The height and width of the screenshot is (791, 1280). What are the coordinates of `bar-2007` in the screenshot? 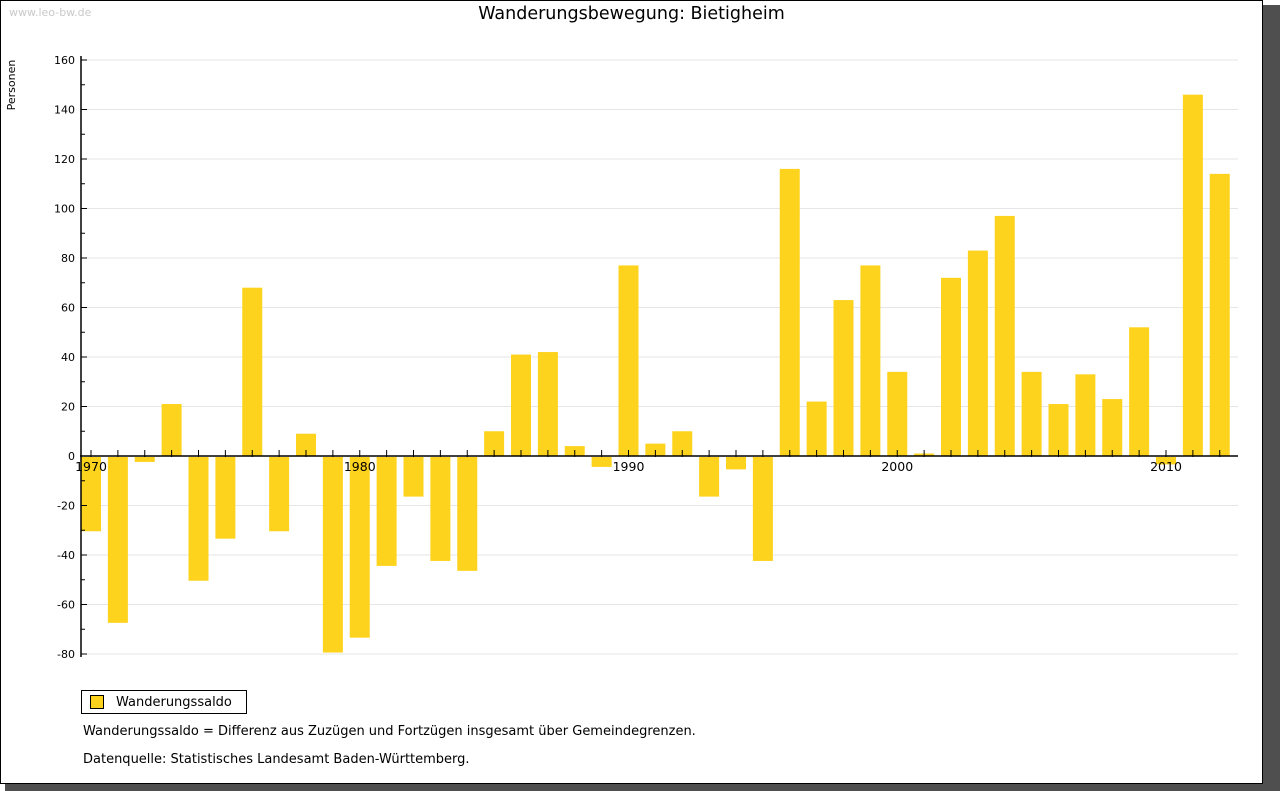 It's located at (1085, 415).